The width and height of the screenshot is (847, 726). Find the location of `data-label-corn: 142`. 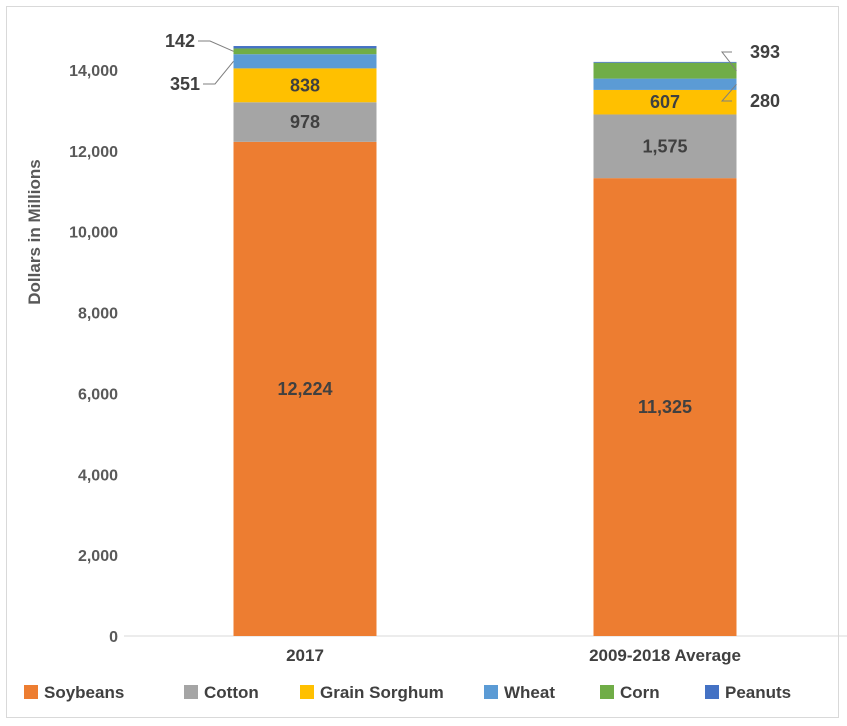

data-label-corn: 142 is located at coordinates (180, 41).